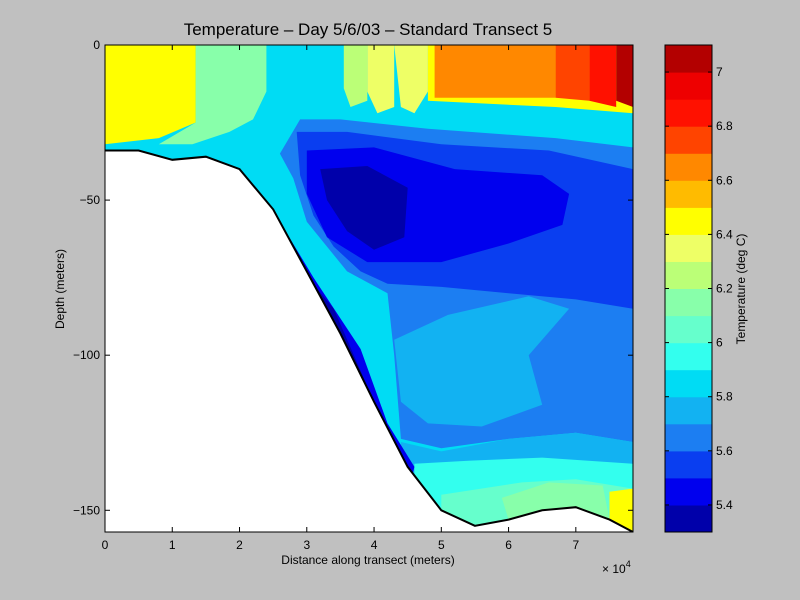 Image resolution: width=800 pixels, height=600 pixels. What do you see at coordinates (86, 355) in the screenshot?
I see `y-tick-label: −100` at bounding box center [86, 355].